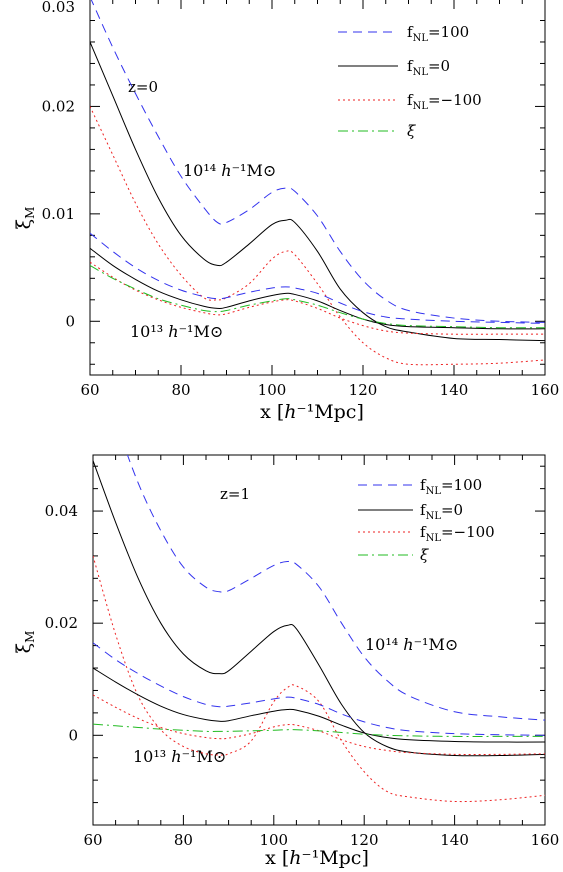  I want to click on y-tick-label: 0.03, so click(58, 8).